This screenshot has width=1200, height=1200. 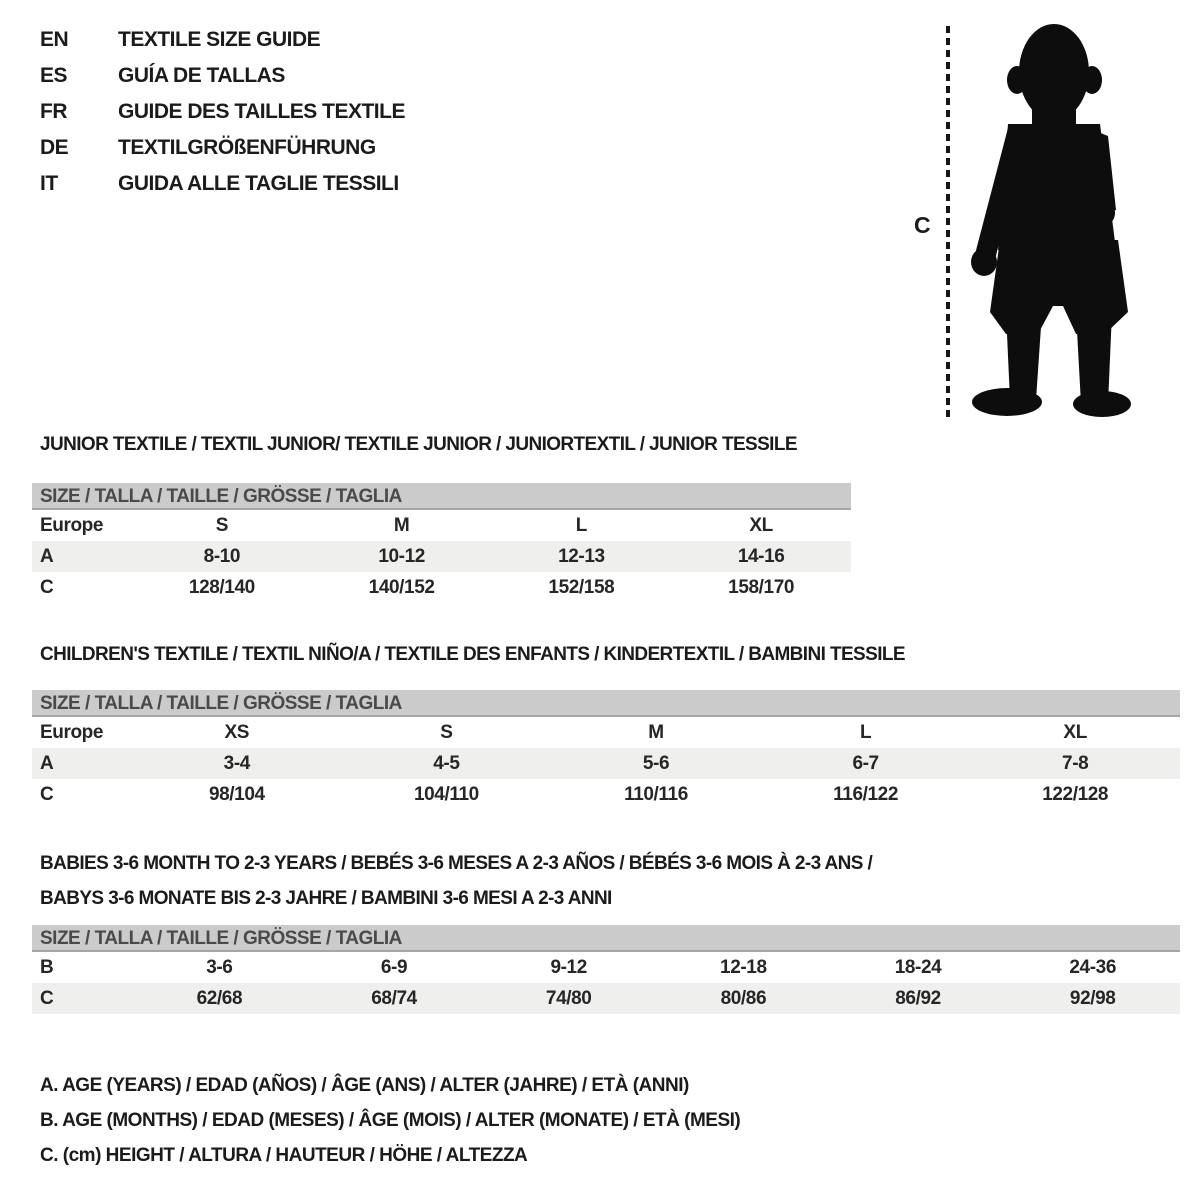 I want to click on height-cell: 152/158, so click(x=581, y=587).